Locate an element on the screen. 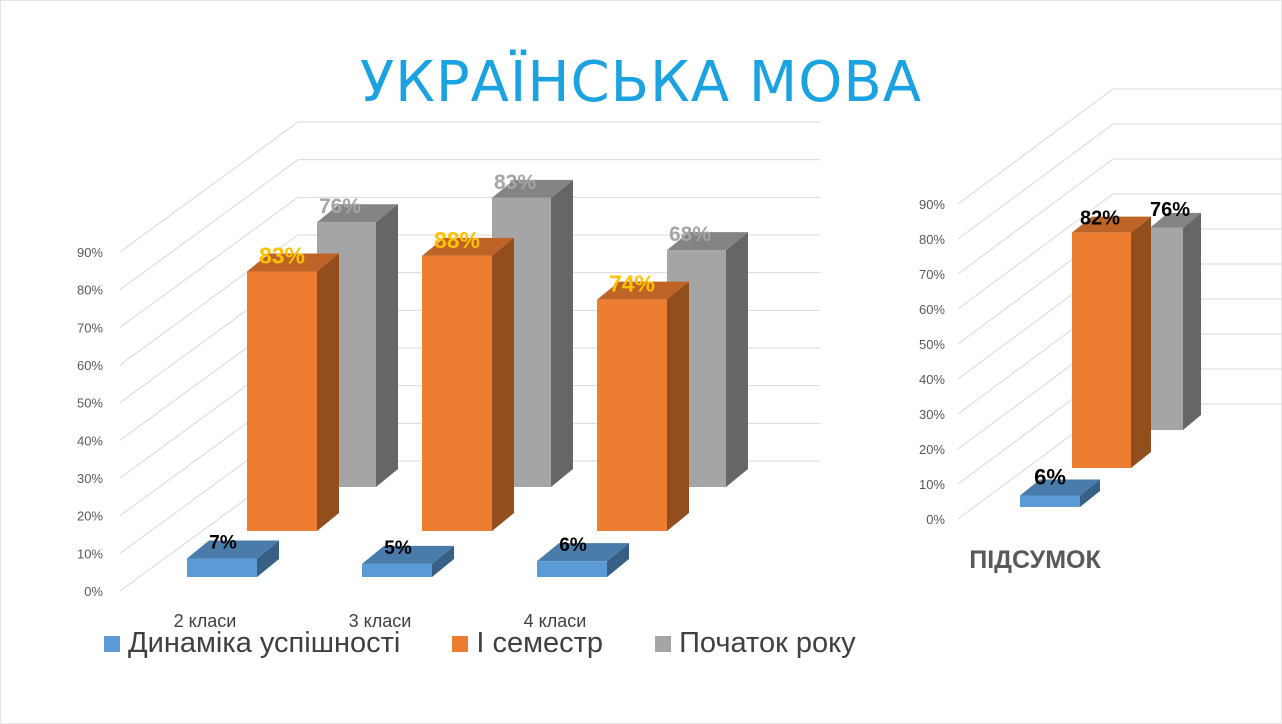 The image size is (1282, 724). x-tick-label: 3 класи is located at coordinates (380, 621).